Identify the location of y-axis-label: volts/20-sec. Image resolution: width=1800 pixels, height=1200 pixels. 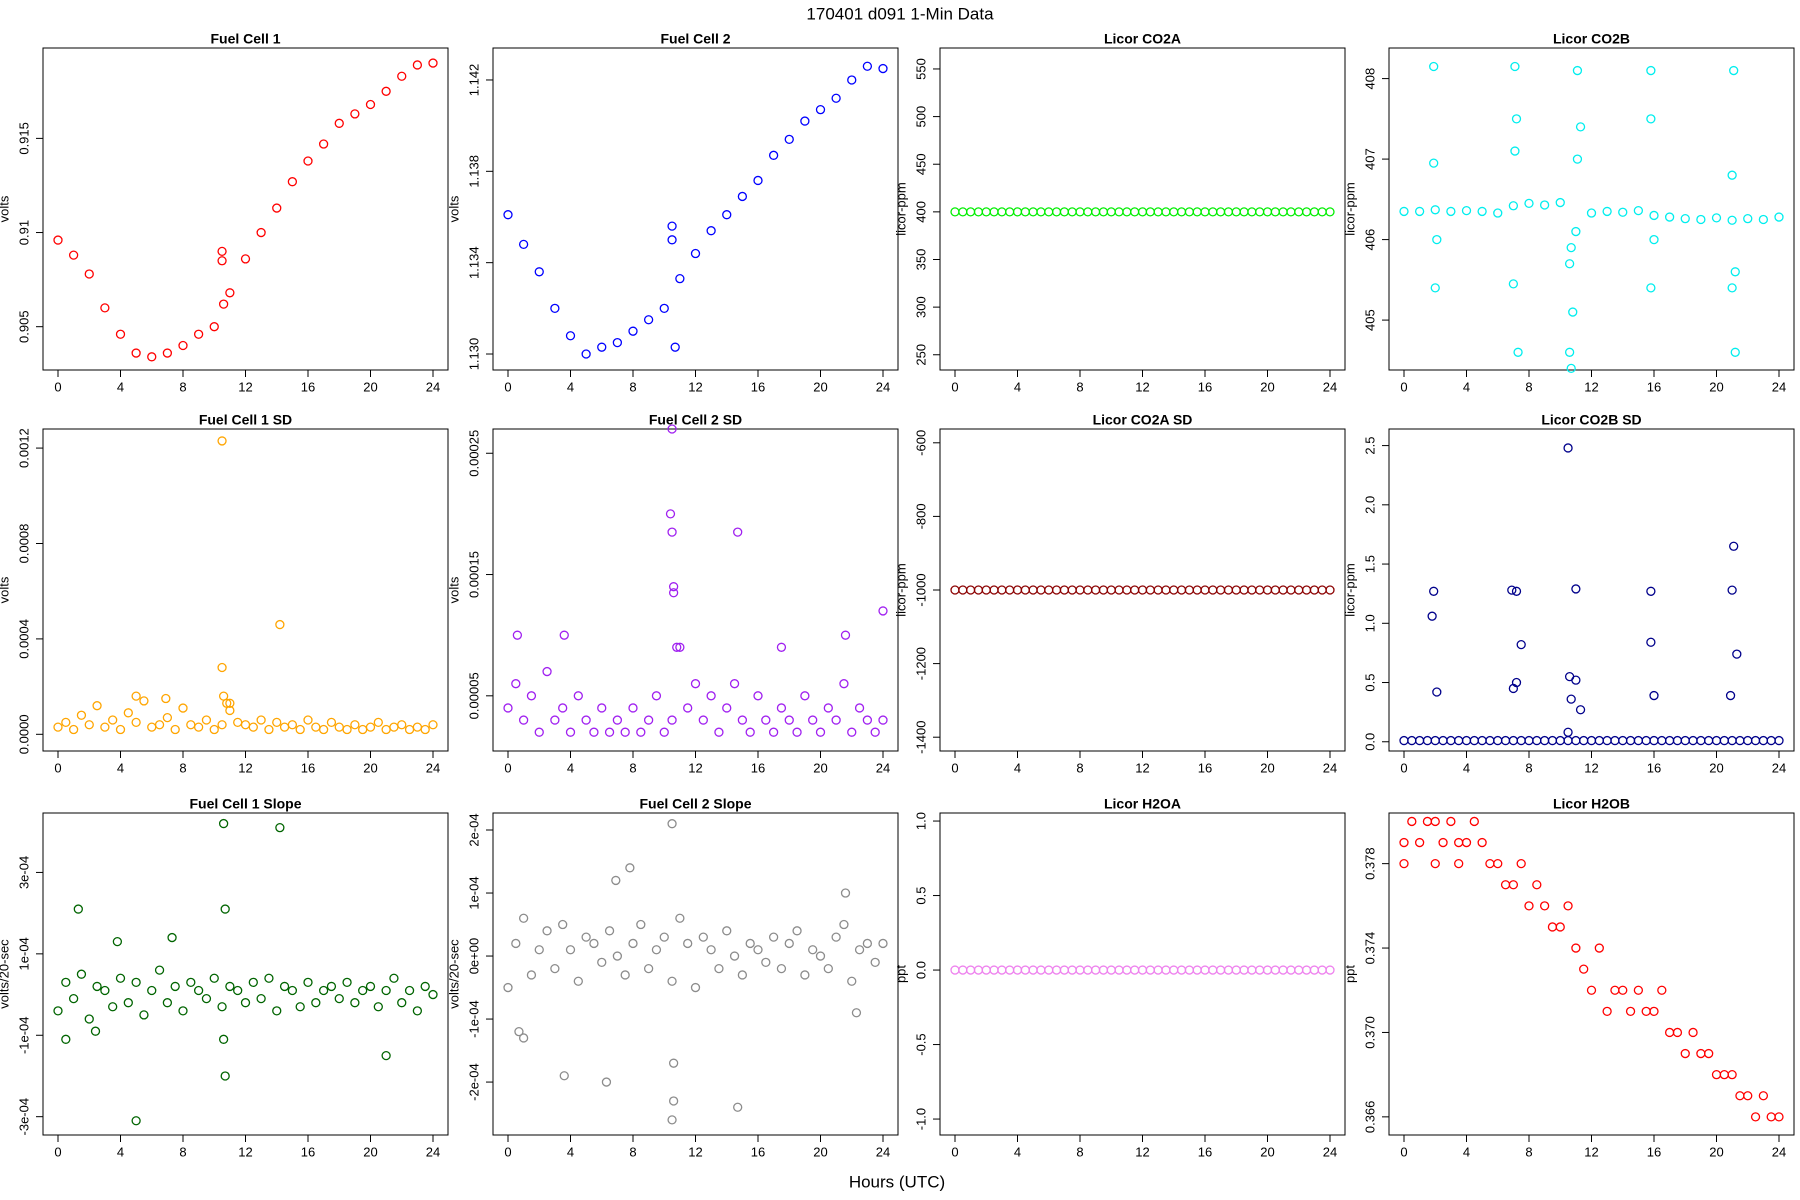
(5, 974).